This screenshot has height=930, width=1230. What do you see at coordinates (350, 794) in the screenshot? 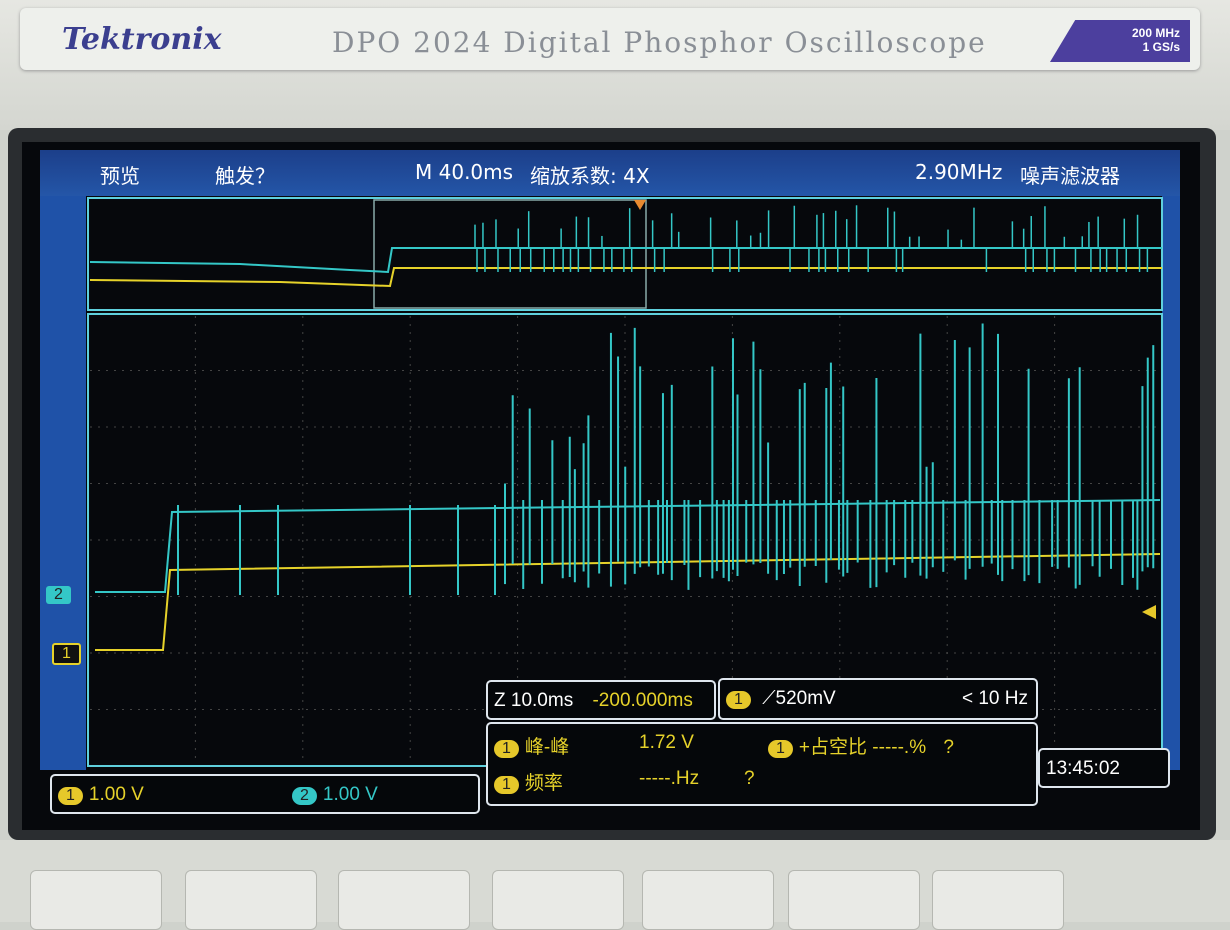
I see `ch2-scale: 1.00 V` at bounding box center [350, 794].